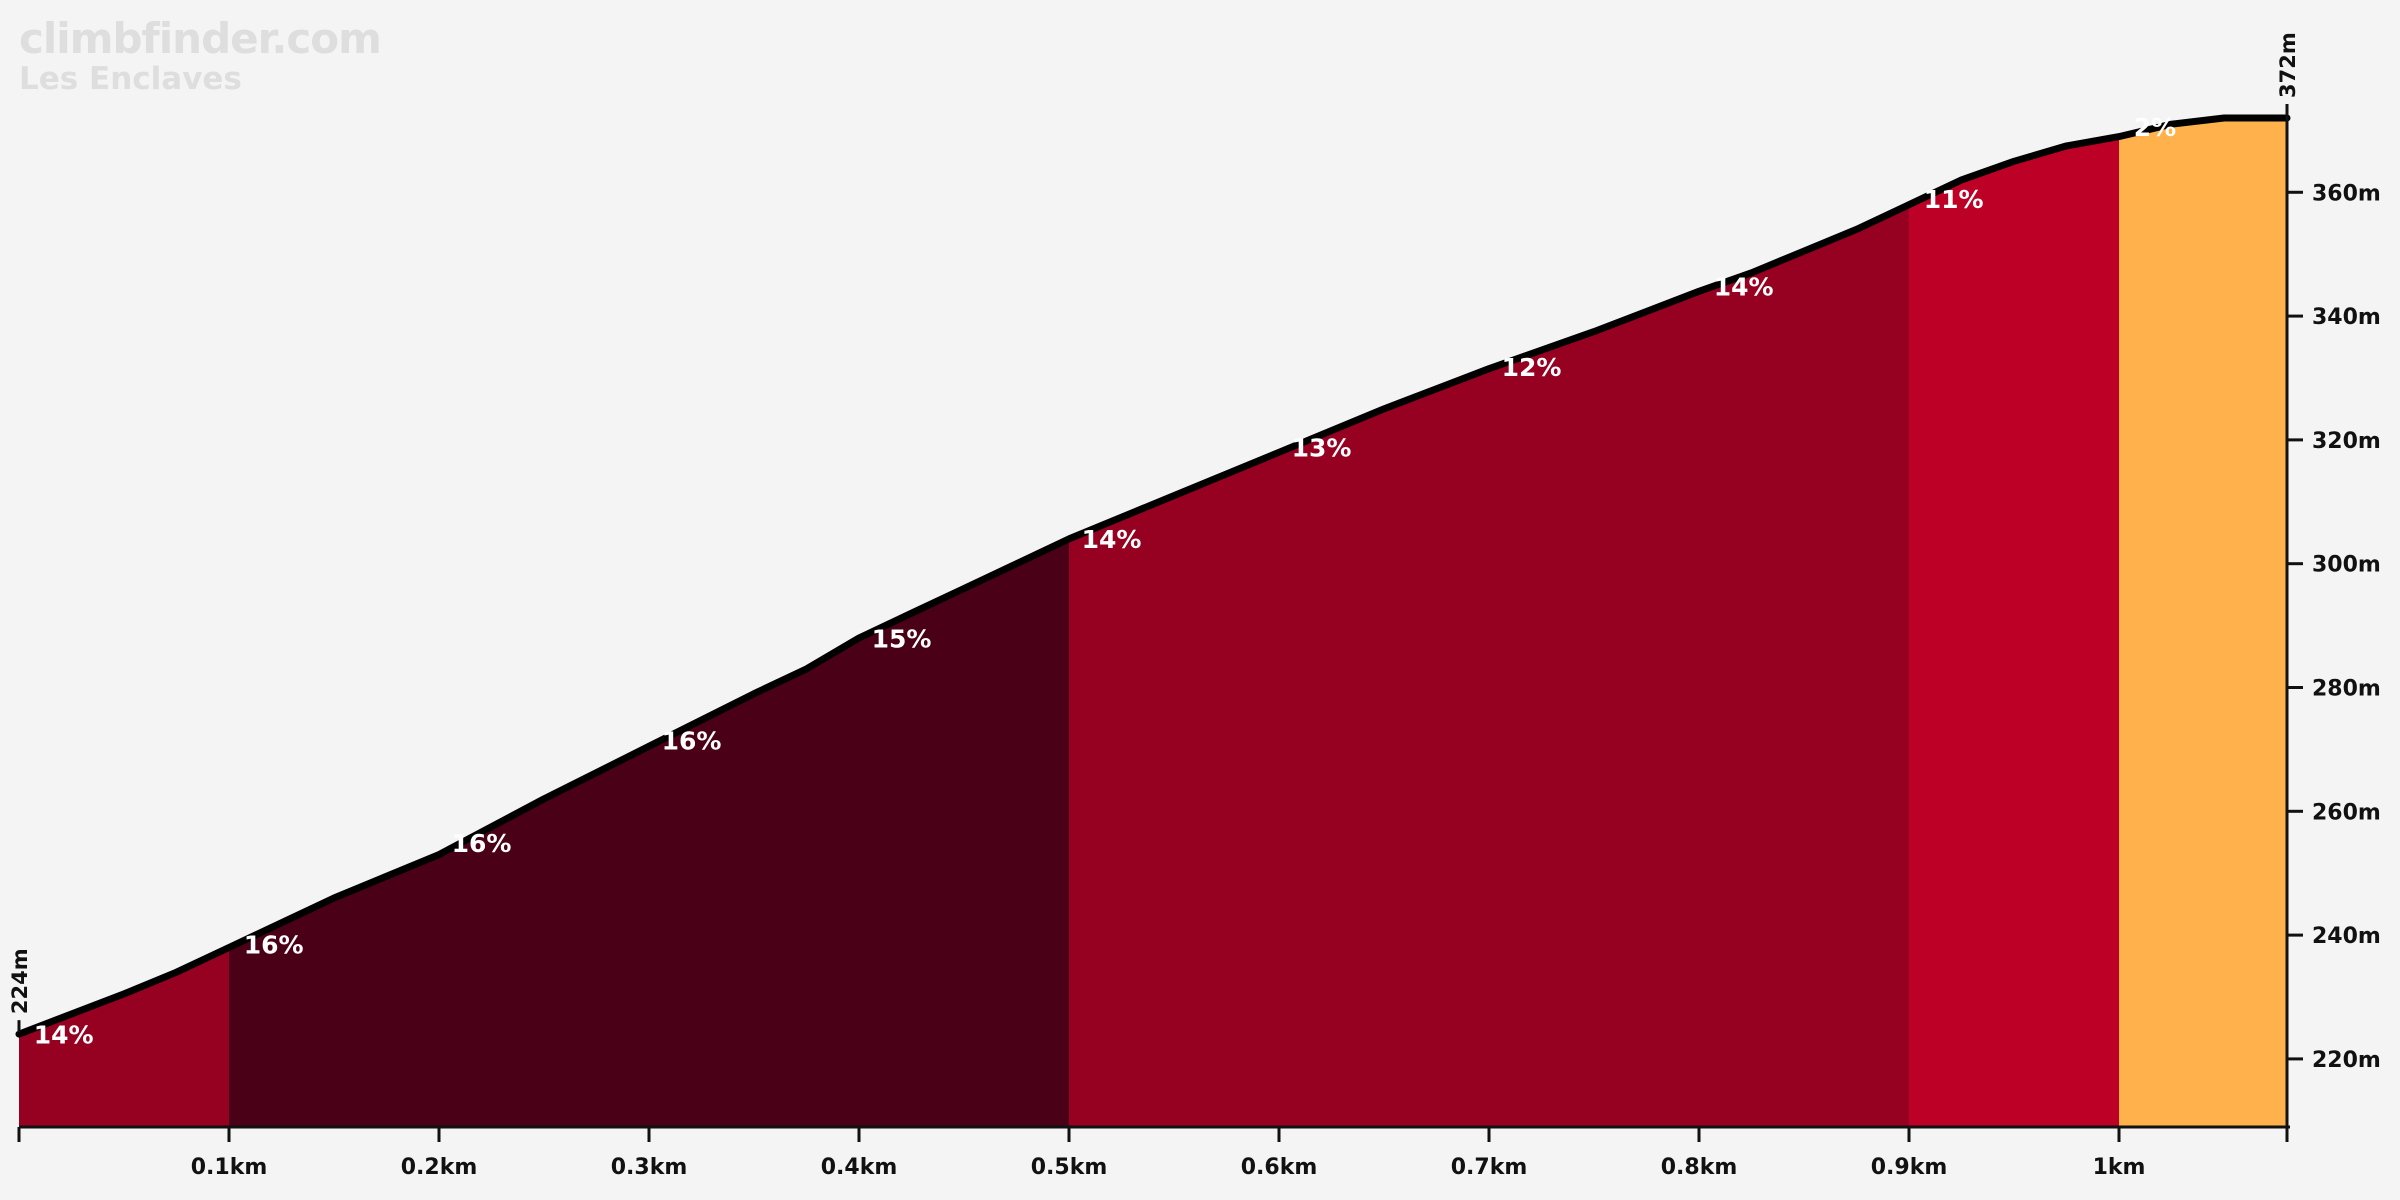 The image size is (2400, 1200). I want to click on y-tick-label: 240m, so click(2346, 936).